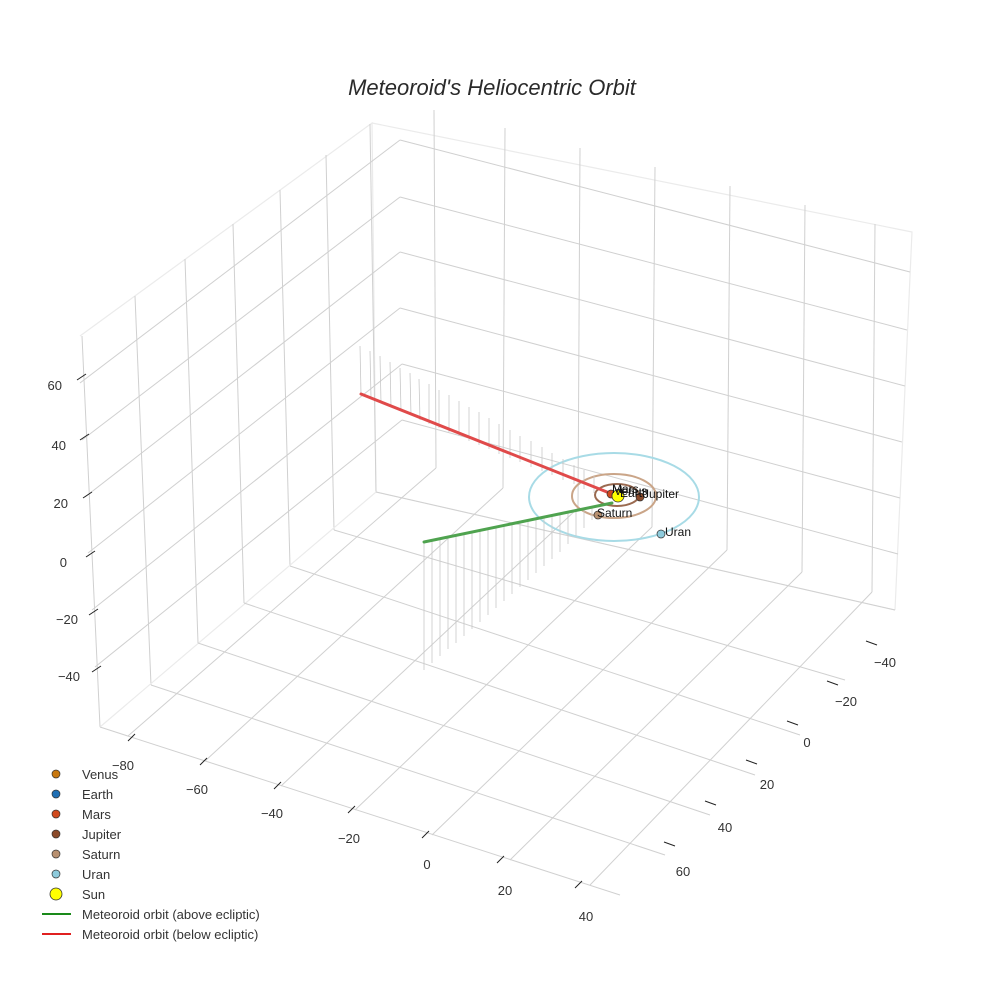 Image resolution: width=984 pixels, height=984 pixels. Describe the element at coordinates (75, 528) in the screenshot. I see `z-axis-ticks: 60 40 20 0 −20 −40` at that location.